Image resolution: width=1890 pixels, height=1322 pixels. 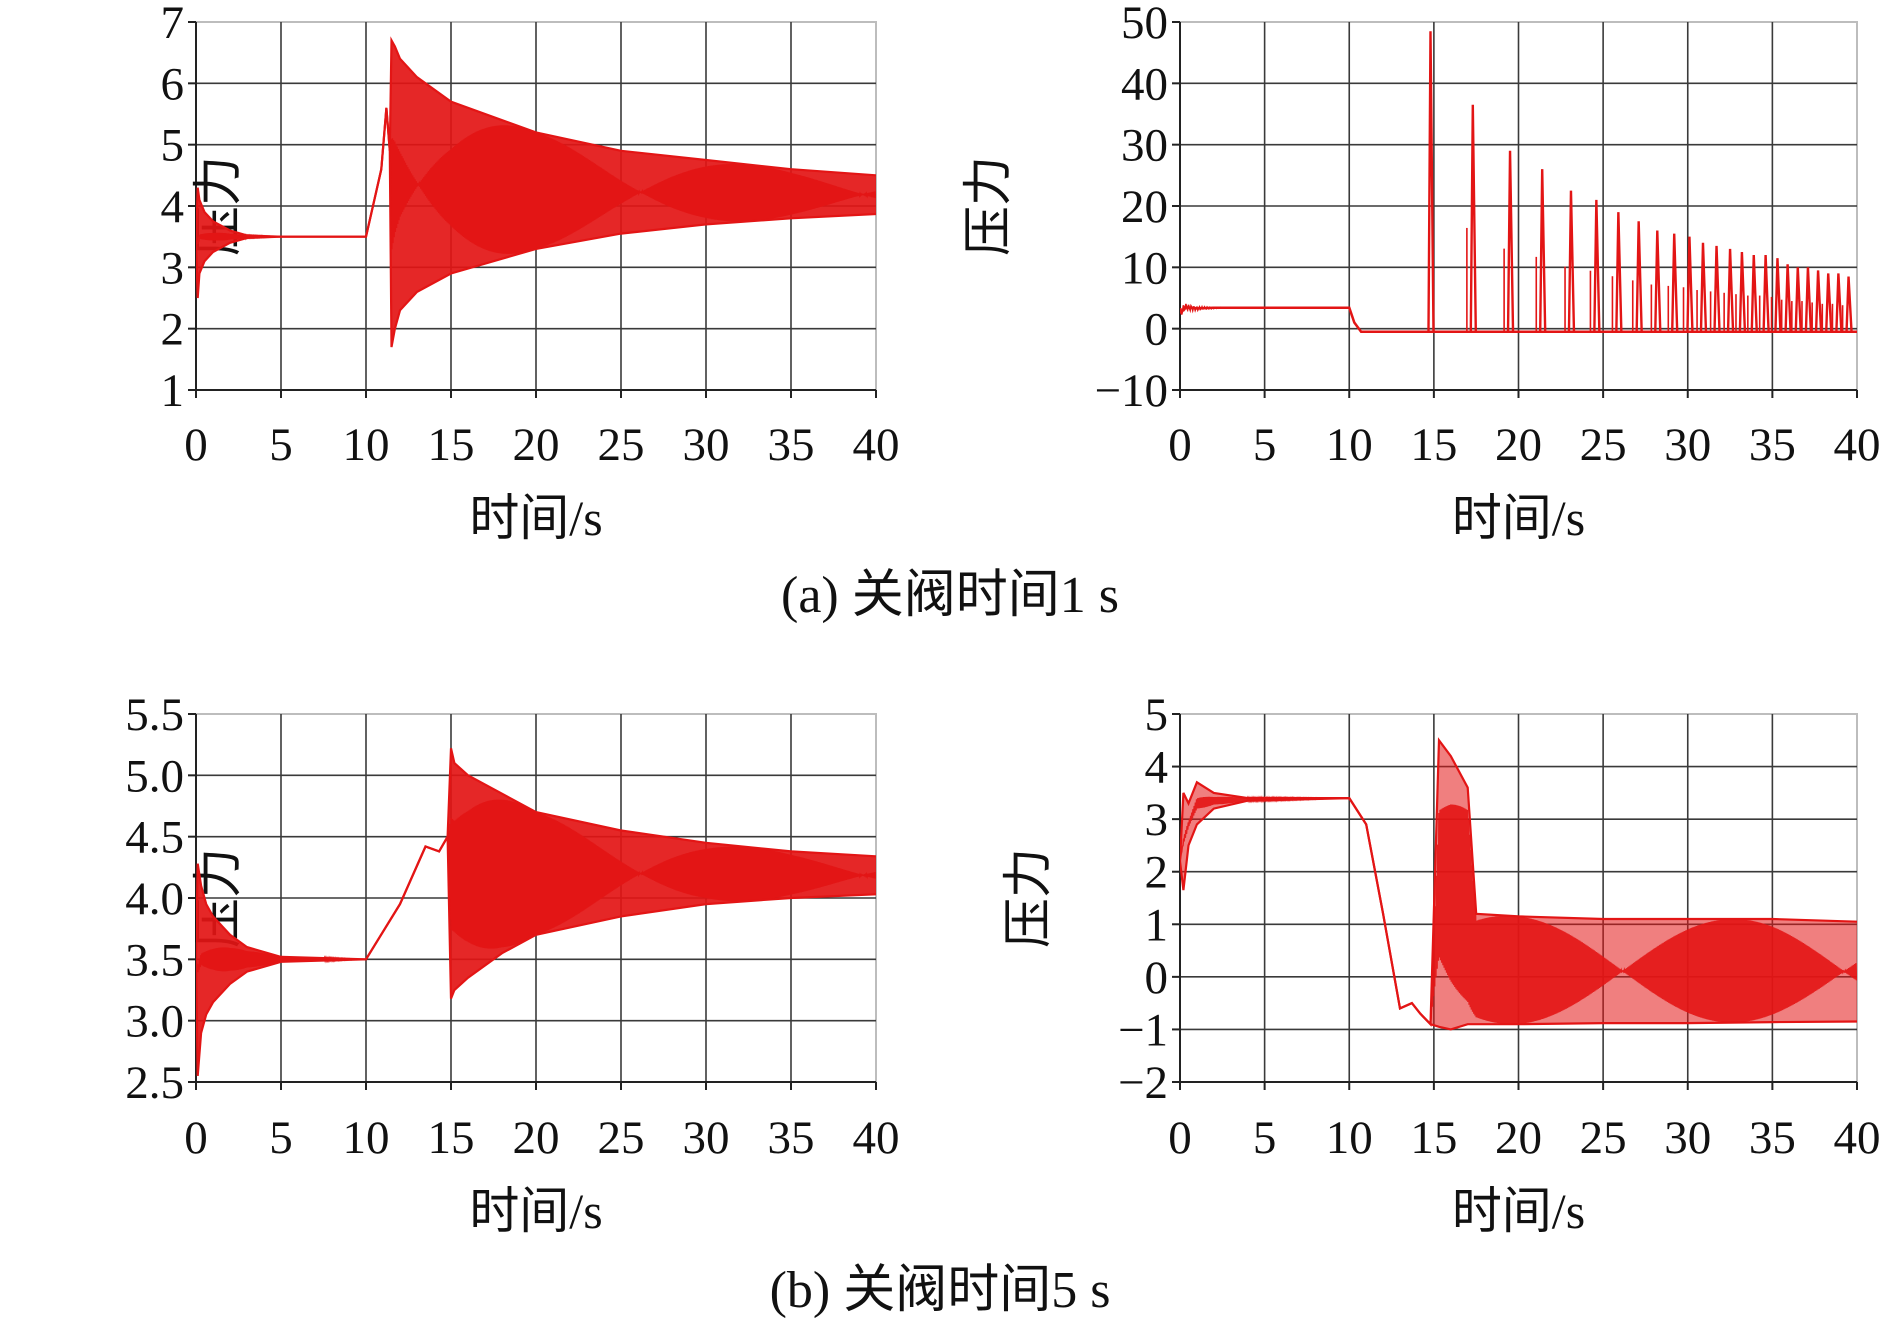 What do you see at coordinates (154, 838) in the screenshot?
I see `y-tick-label: 4.5` at bounding box center [154, 838].